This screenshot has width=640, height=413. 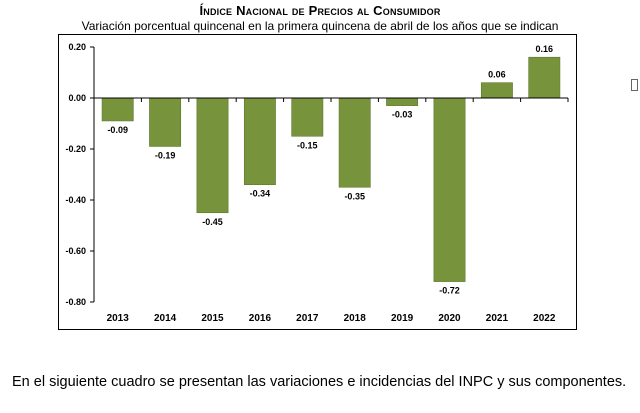 What do you see at coordinates (80, 174) in the screenshot?
I see `y-axis: 0.20 0.00 -0.20 -0.40 -0.60 -0.80` at bounding box center [80, 174].